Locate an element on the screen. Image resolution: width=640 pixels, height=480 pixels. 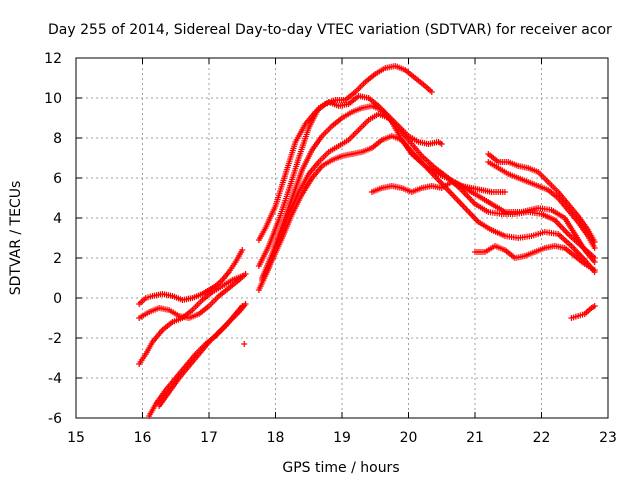
y-tick-label: 12 is located at coordinates (53, 59).